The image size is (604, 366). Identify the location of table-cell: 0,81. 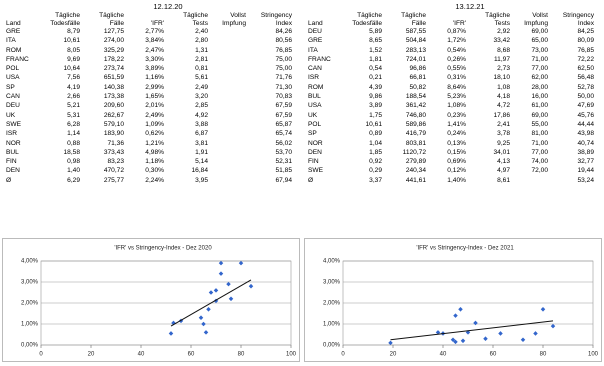
(201, 69).